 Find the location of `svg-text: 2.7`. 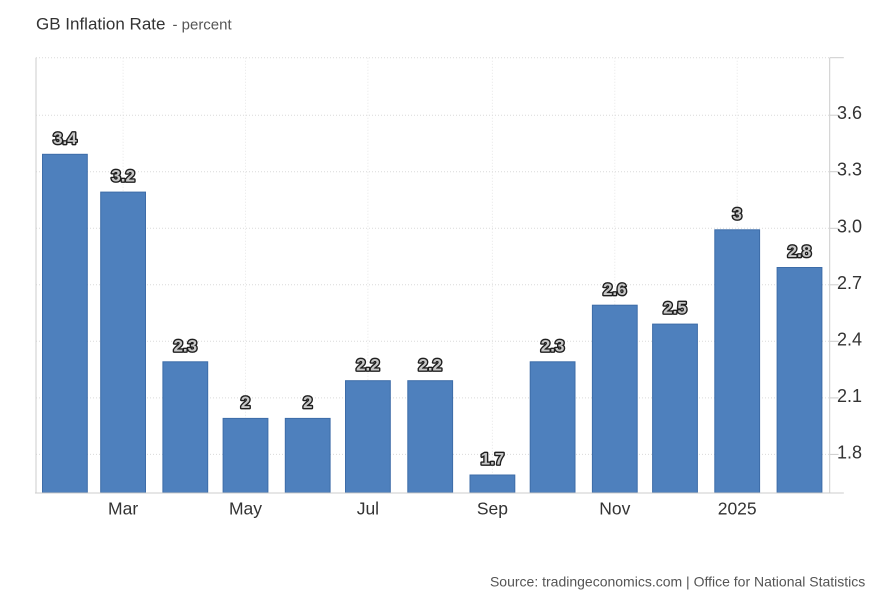

svg-text: 2.7 is located at coordinates (849, 283).